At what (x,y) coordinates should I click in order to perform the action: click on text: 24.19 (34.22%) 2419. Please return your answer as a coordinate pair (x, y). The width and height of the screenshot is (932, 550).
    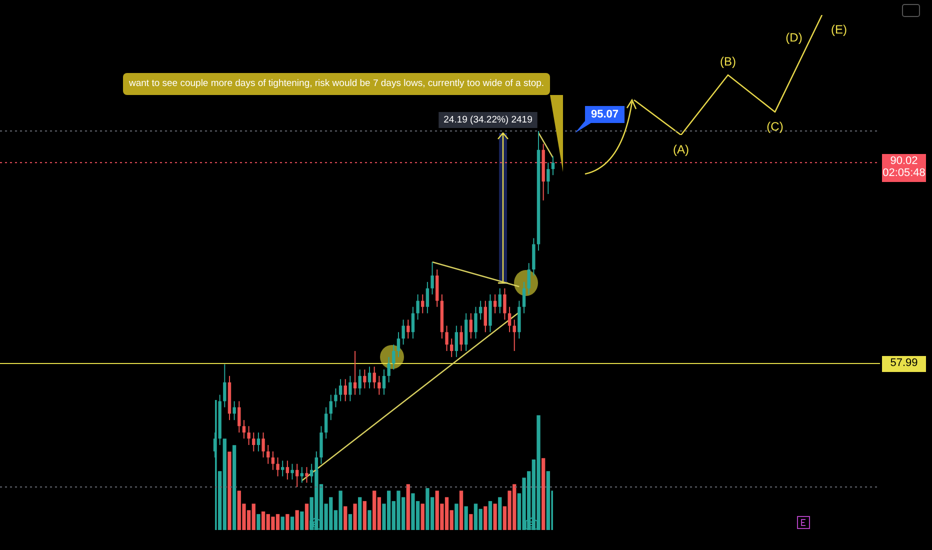
    Looking at the image, I should click on (488, 120).